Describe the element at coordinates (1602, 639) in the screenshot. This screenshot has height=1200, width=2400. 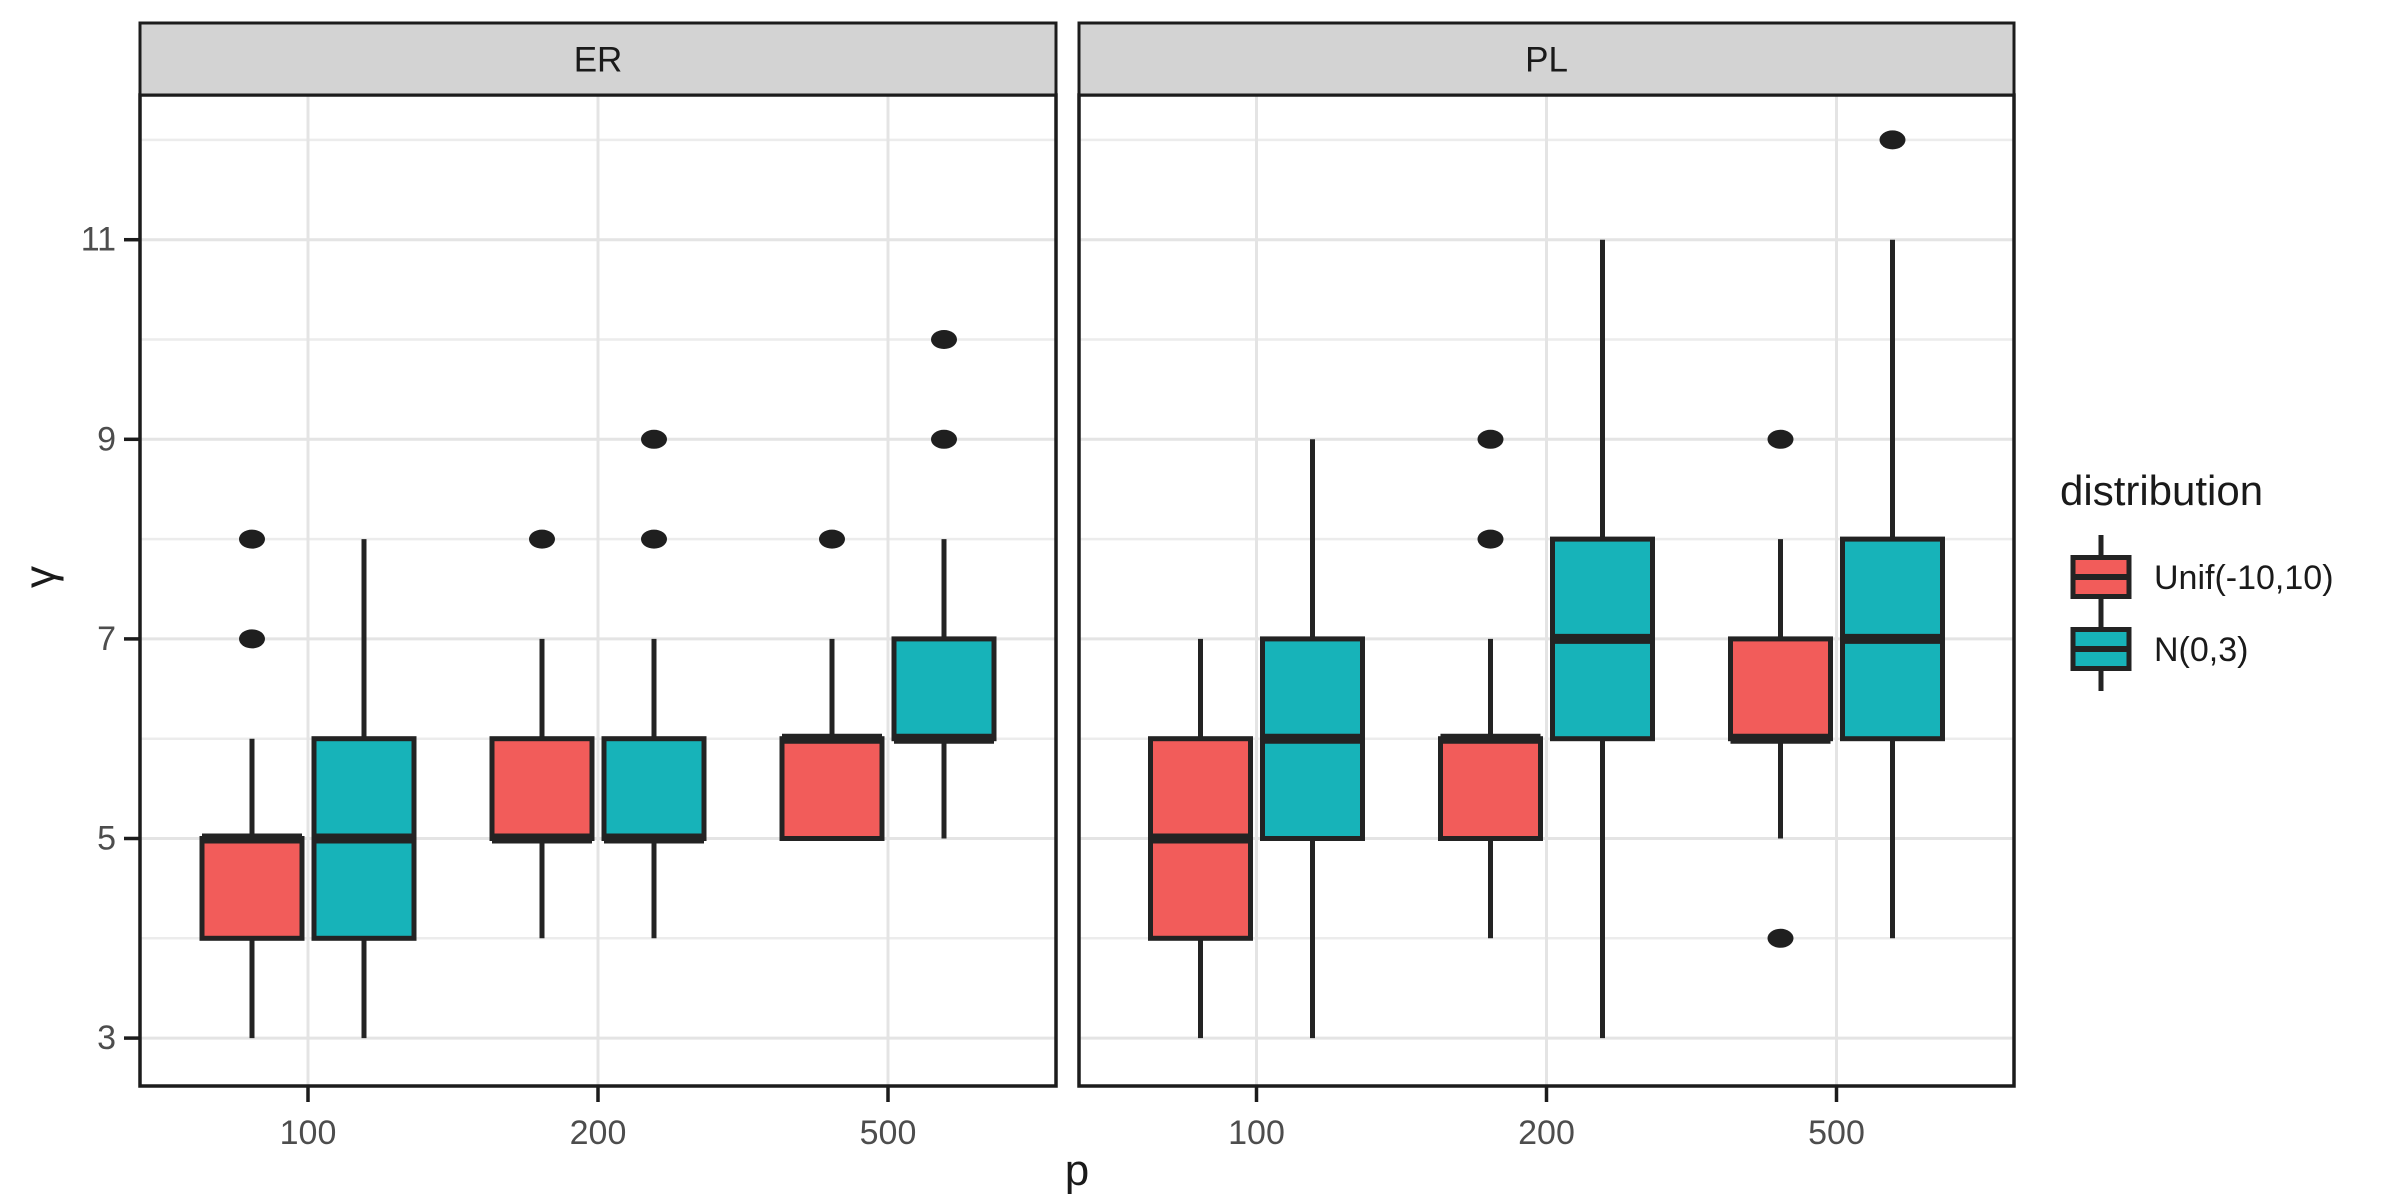
I see `boxplot-PL-200-norm` at that location.